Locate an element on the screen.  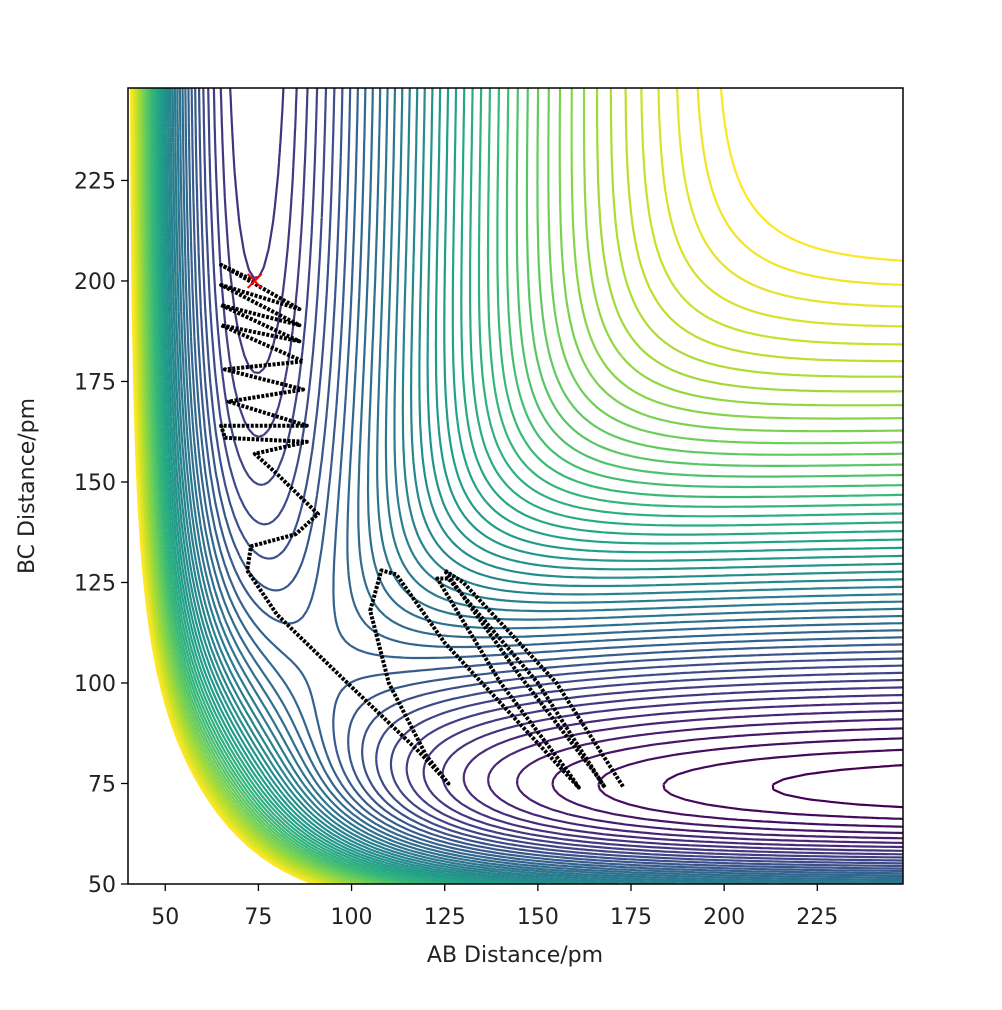
x-tick-label: 125 is located at coordinates (445, 917).